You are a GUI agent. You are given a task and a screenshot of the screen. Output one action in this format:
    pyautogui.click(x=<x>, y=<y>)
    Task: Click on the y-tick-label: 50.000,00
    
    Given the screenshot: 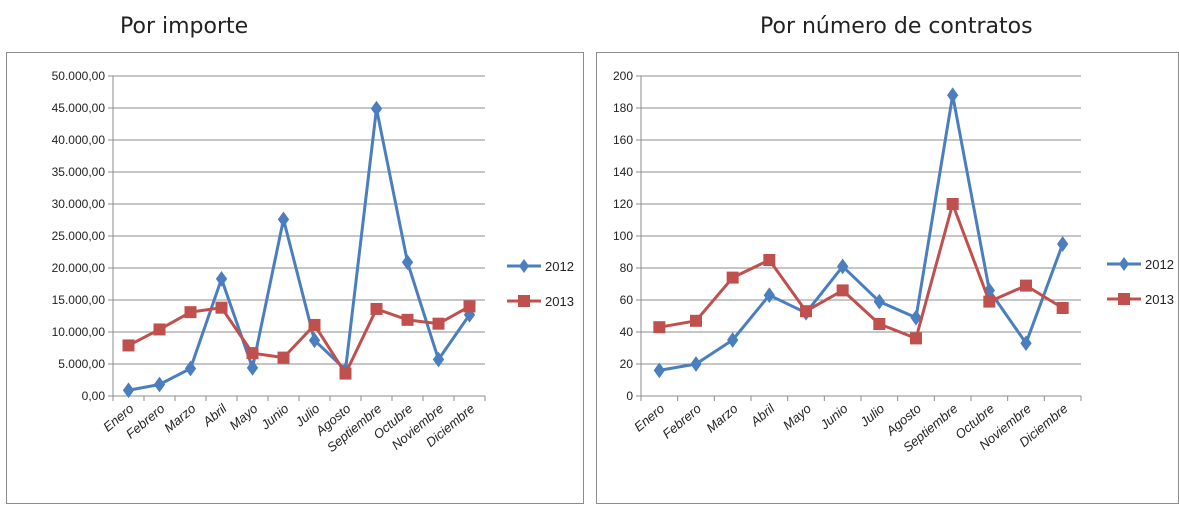 What is the action you would take?
    pyautogui.click(x=79, y=76)
    